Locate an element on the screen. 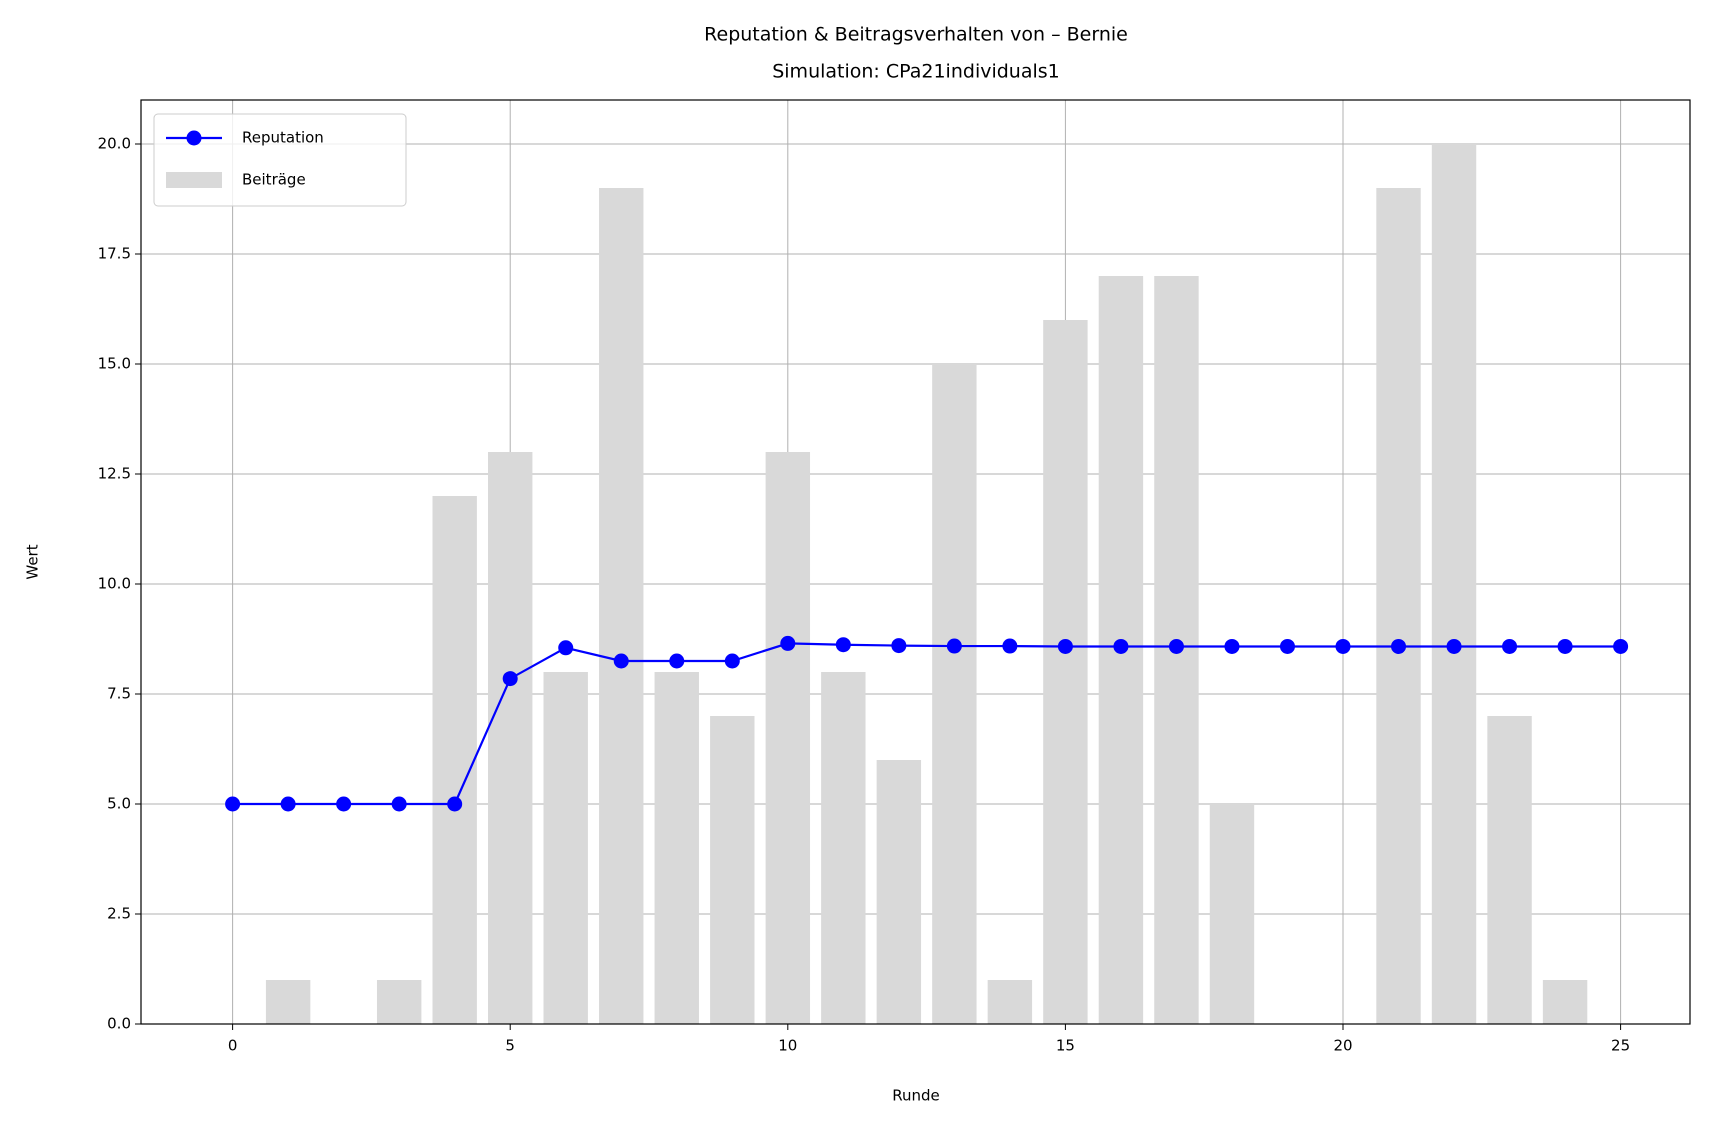 Image resolution: width=1710 pixels, height=1131 pixels. x-tick-label: 20 is located at coordinates (1342, 1046).